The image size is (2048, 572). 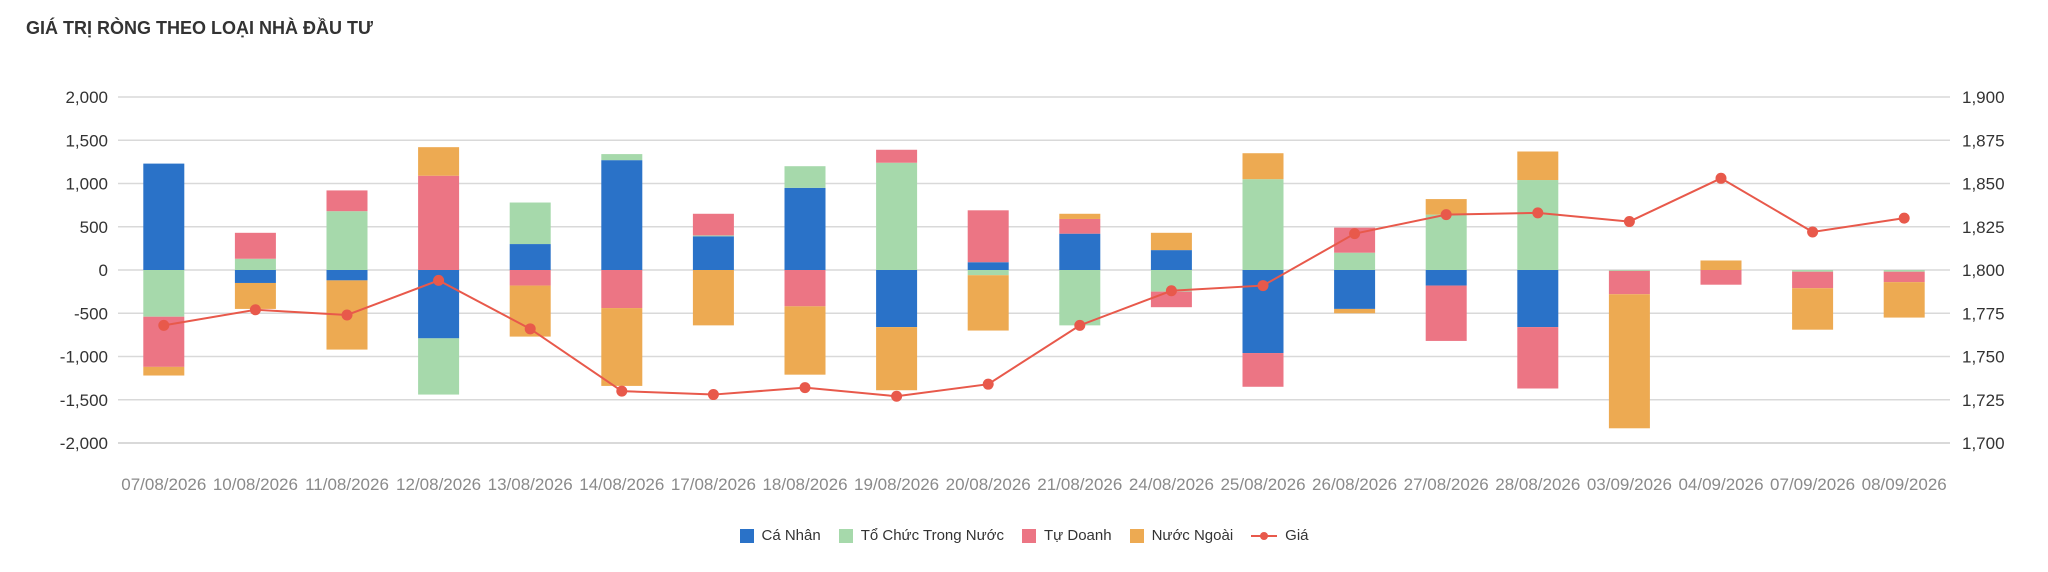 What do you see at coordinates (1629, 484) in the screenshot?
I see `x-tick-label: 03/09/2026` at bounding box center [1629, 484].